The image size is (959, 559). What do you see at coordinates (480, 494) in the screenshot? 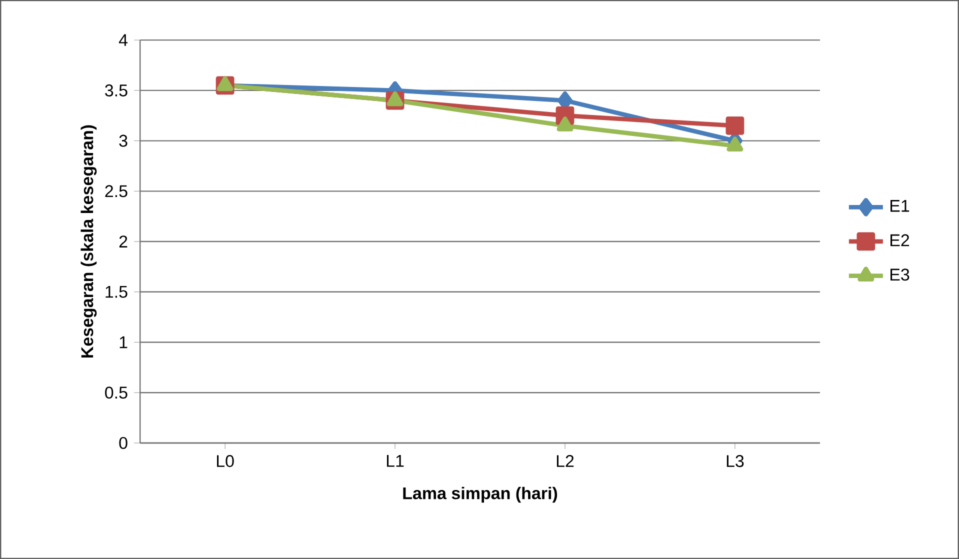
I see `x-axis-title: Lama simpan (hari)` at bounding box center [480, 494].